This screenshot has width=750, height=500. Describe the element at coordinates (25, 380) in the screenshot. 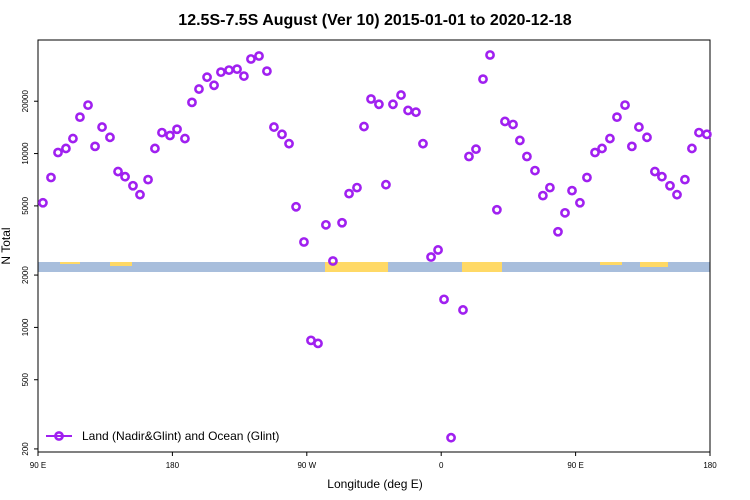

I see `y-tick-label: 500` at that location.